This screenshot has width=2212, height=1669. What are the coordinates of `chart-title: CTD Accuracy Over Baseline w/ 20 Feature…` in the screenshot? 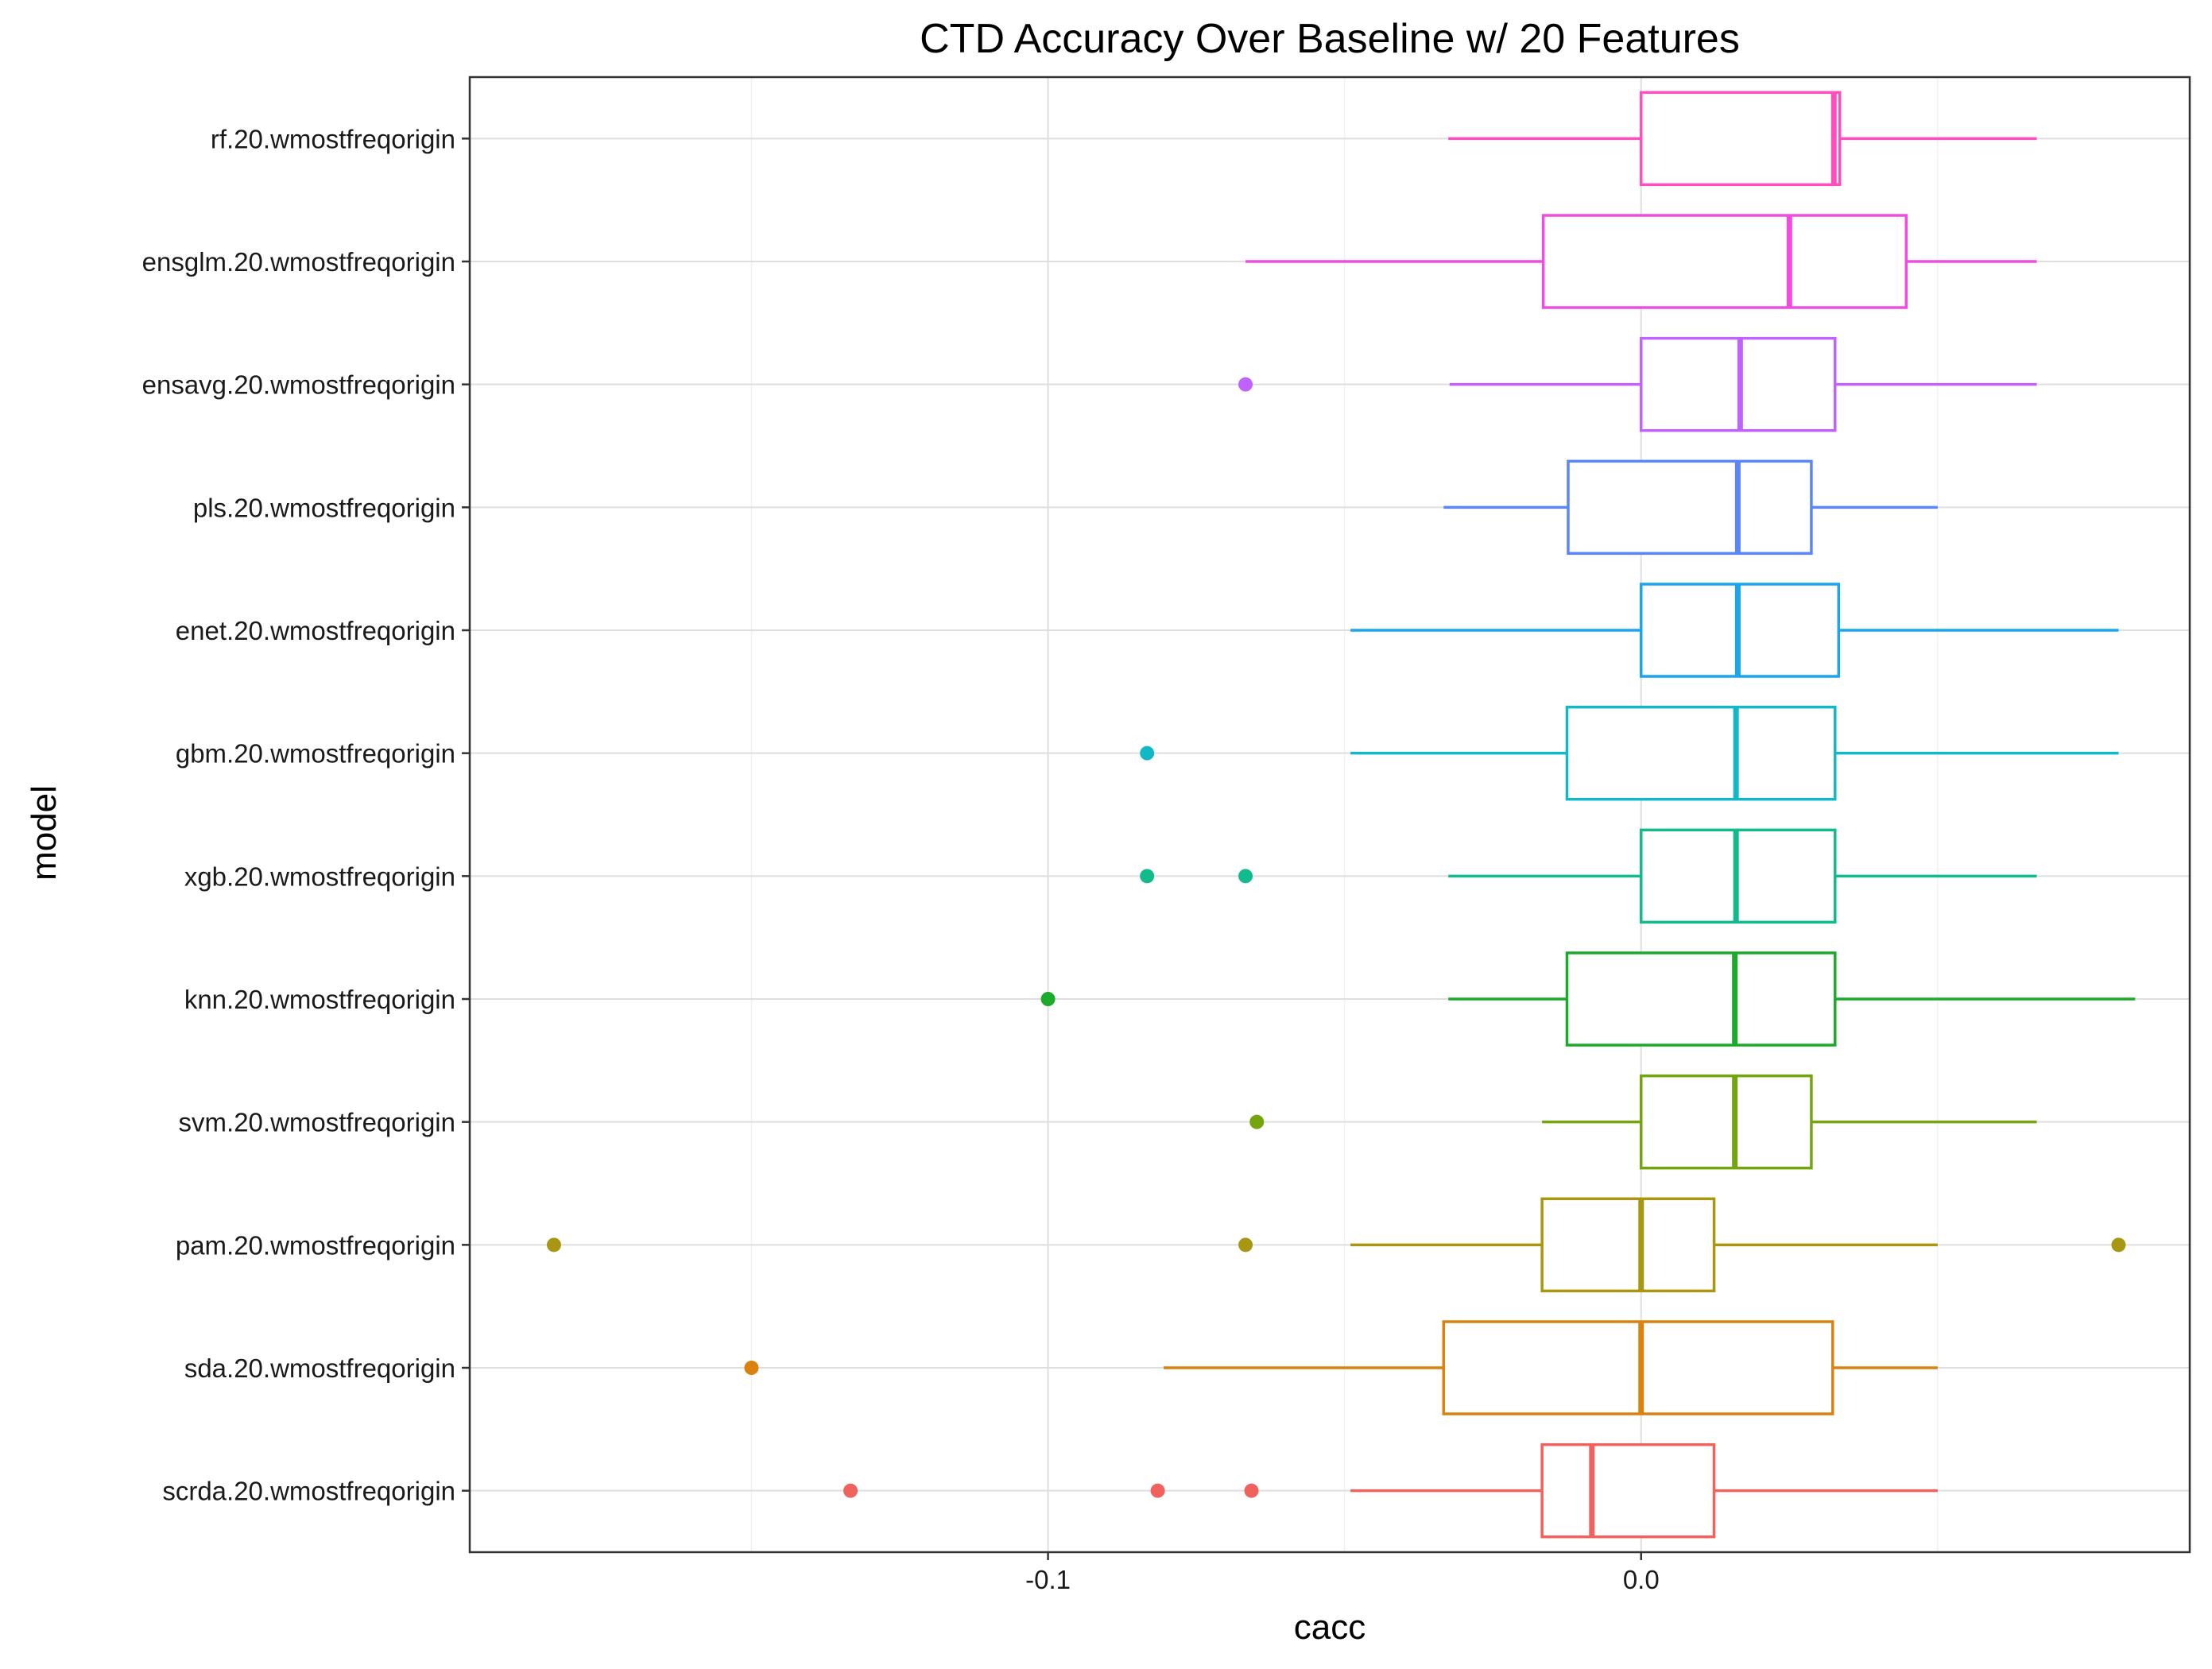 It's located at (1330, 39).